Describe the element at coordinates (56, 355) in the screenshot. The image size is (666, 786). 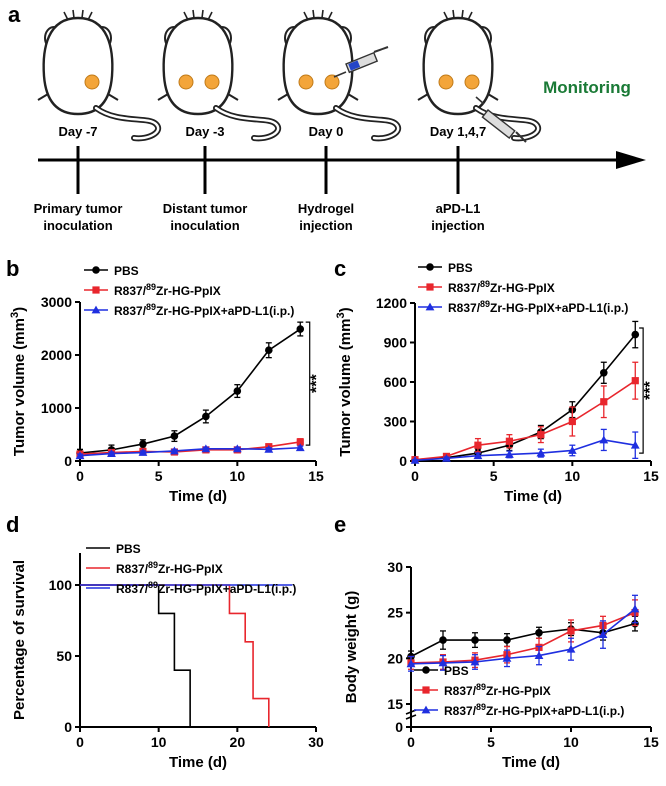
I see `y-tick-label: 2000` at that location.